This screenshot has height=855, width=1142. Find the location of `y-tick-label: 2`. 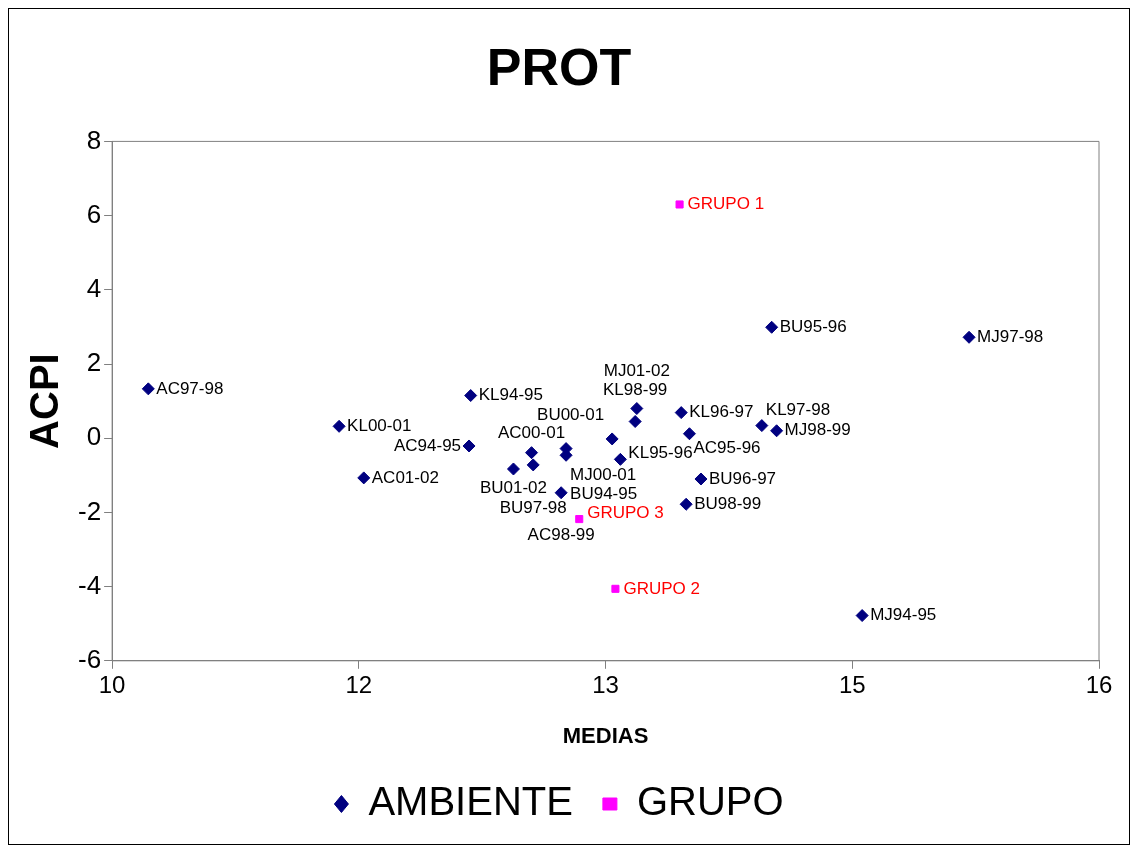

y-tick-label: 2 is located at coordinates (94, 362).